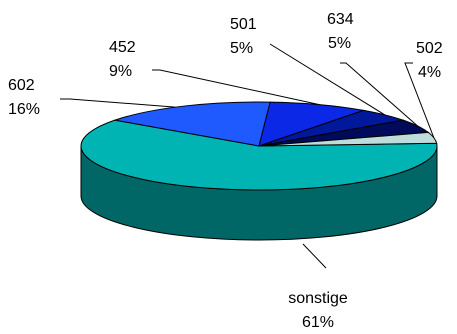 This screenshot has width=457, height=334. I want to click on label-percent-602: 16%, so click(24, 109).